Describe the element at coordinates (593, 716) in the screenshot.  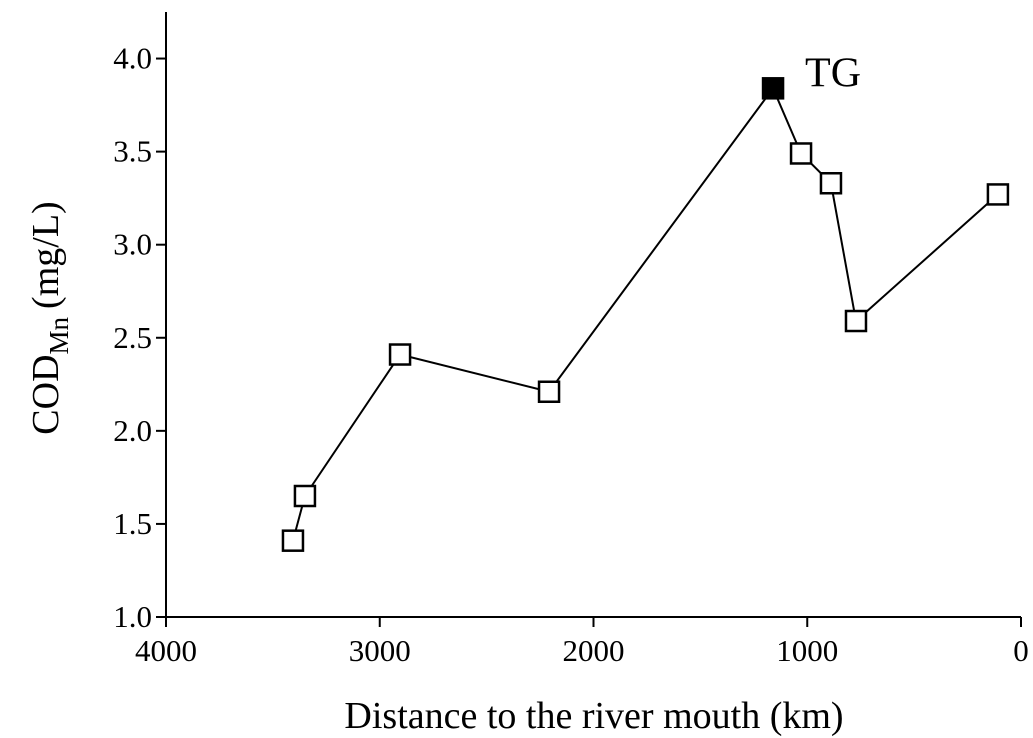
I see `x-axis-label: Distance to the river mouth (km)` at that location.